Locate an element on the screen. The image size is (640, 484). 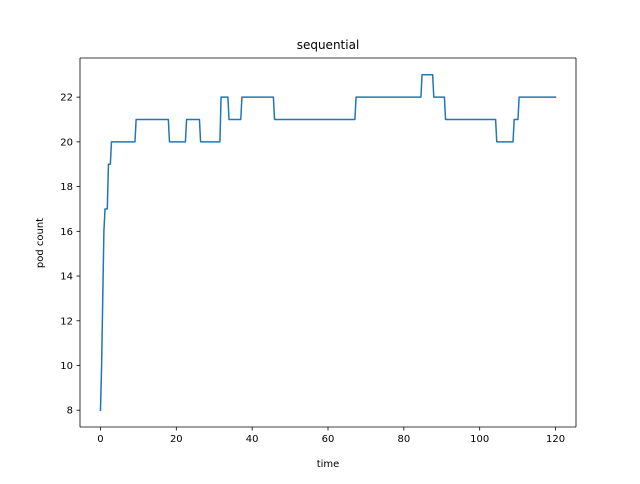
y-tick-label: 22 is located at coordinates (66, 98).